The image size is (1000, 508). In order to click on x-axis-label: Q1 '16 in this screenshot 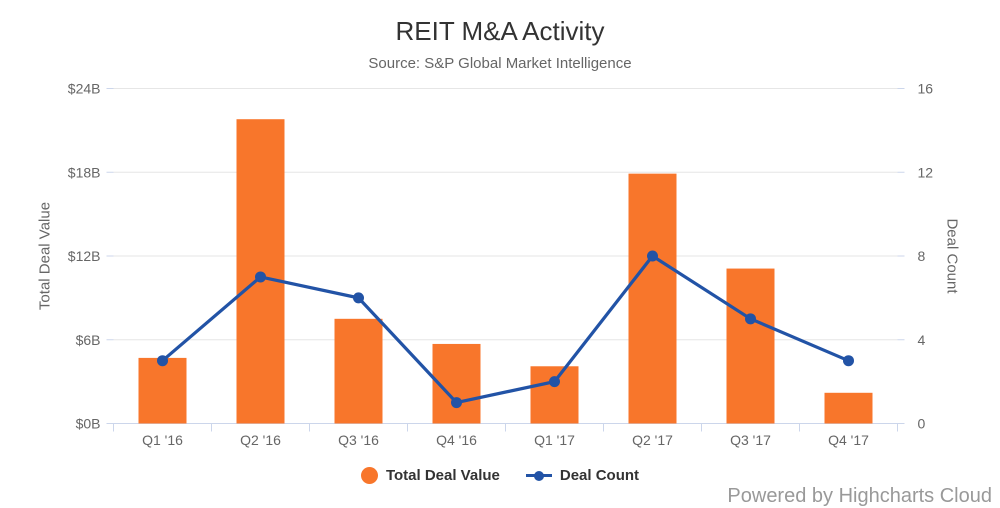, I will do `click(162, 440)`.